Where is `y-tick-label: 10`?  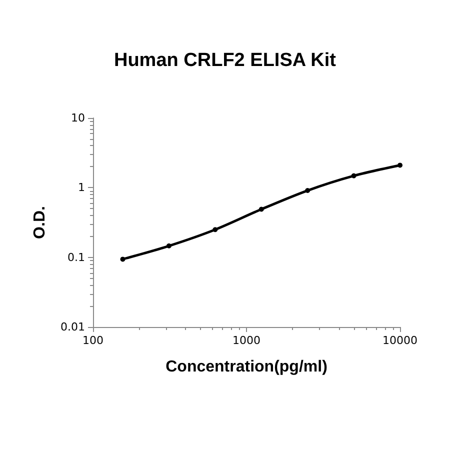
y-tick-label: 10 is located at coordinates (78, 118).